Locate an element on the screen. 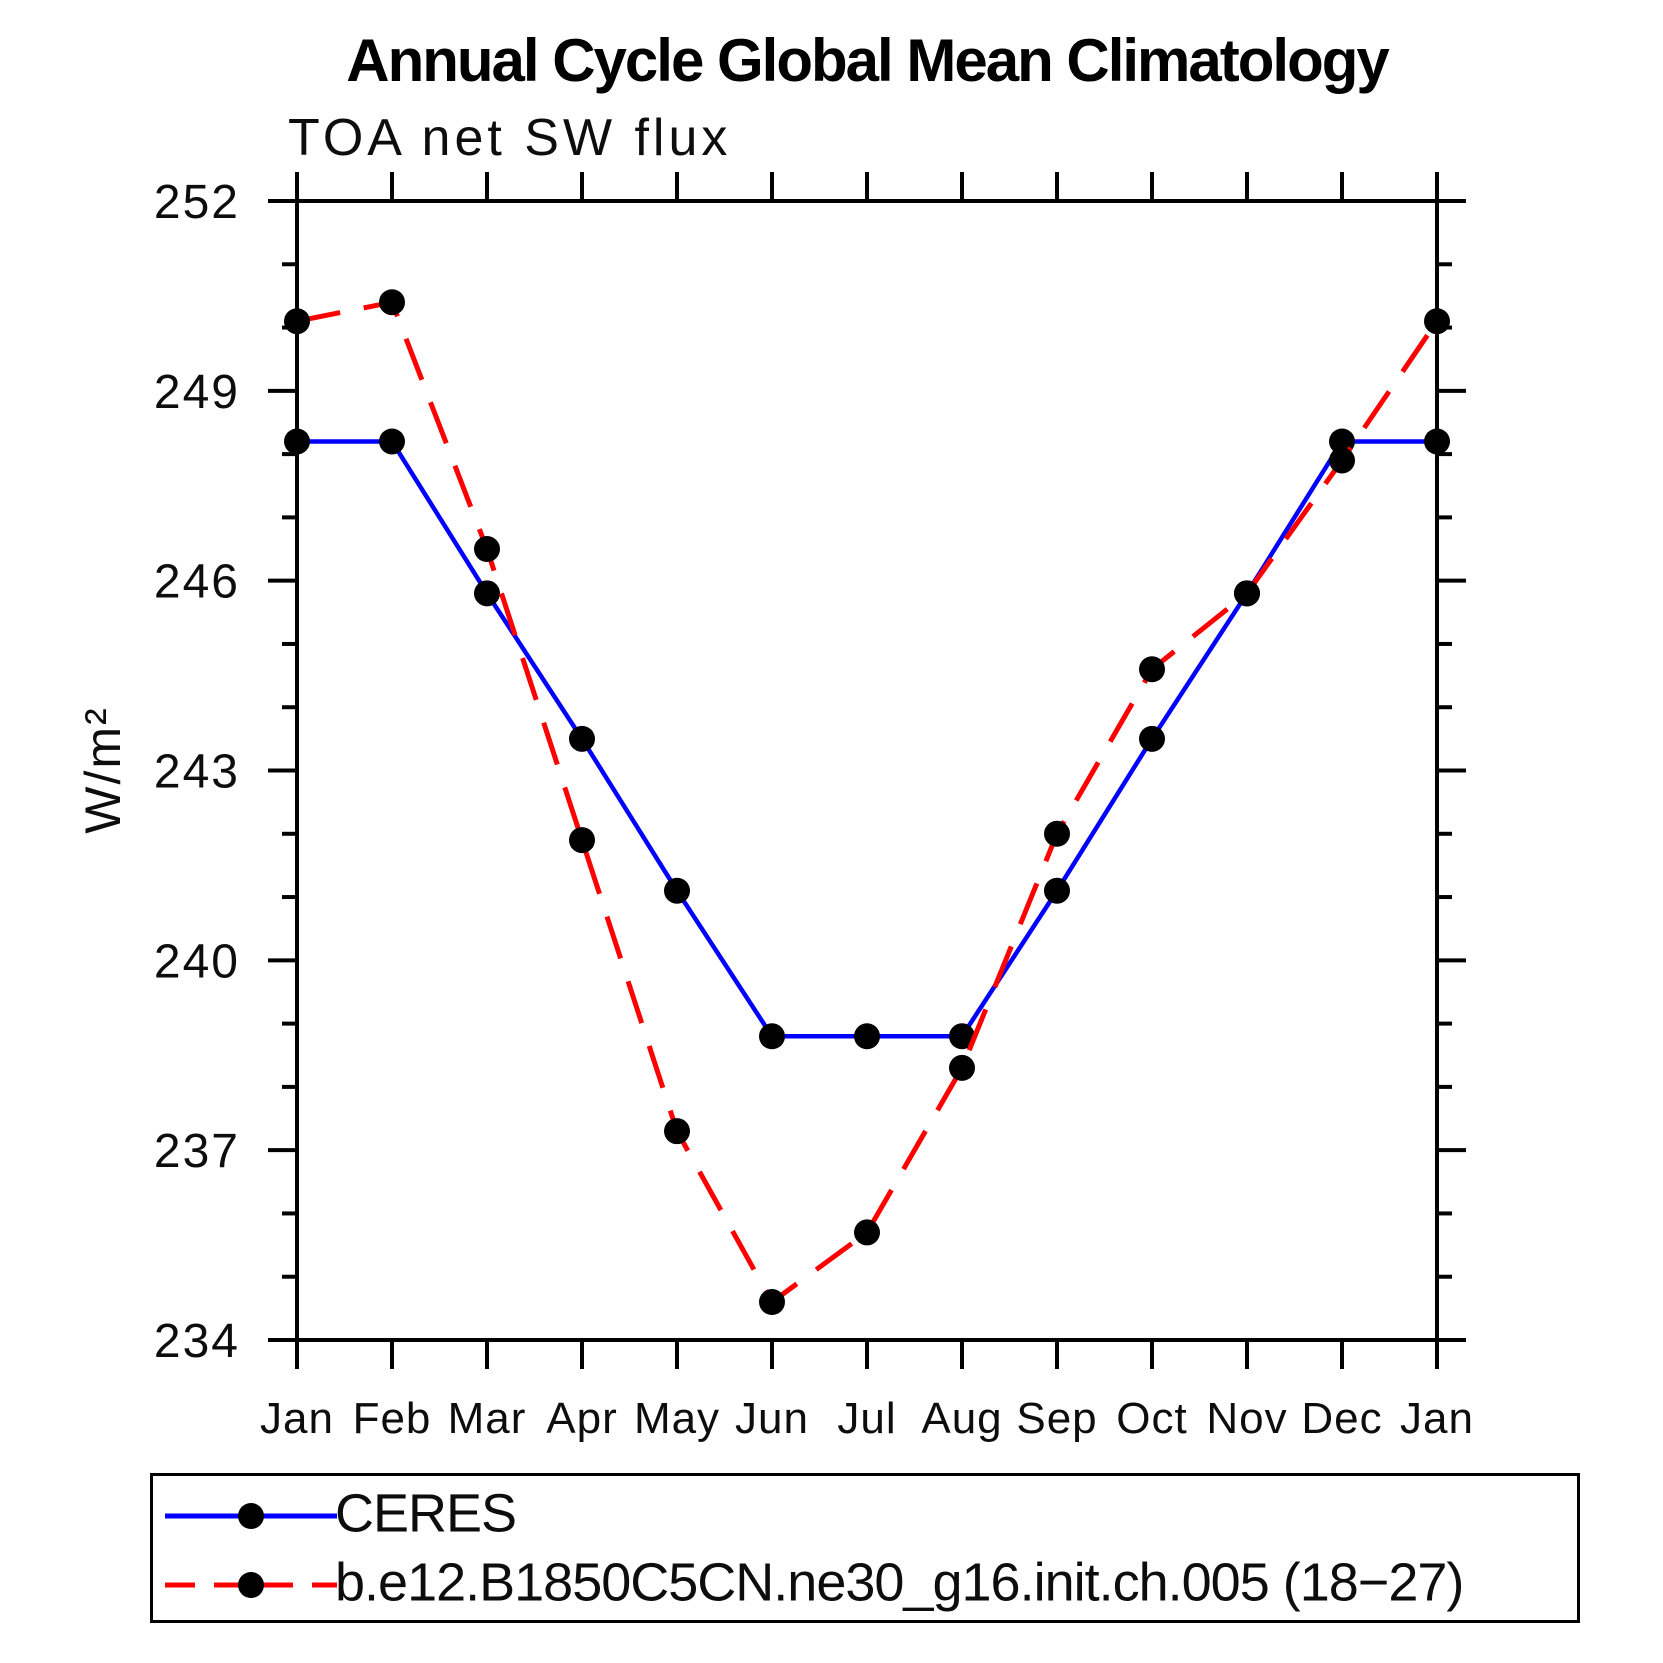 This screenshot has width=1663, height=1663. chart-title: Annual Cycle Global Mean Climatology is located at coordinates (868, 60).